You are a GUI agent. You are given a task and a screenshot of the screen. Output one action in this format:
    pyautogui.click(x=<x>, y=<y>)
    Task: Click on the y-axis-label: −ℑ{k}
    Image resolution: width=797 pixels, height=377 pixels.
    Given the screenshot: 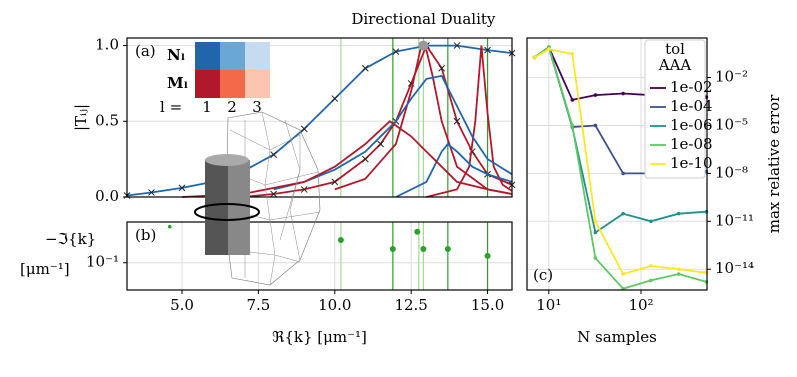 What is the action you would take?
    pyautogui.click(x=70, y=239)
    